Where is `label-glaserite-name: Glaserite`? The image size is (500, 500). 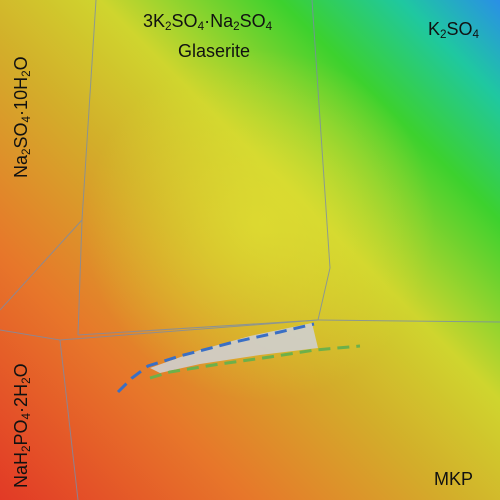
label-glaserite-name: Glaserite is located at coordinates (214, 51).